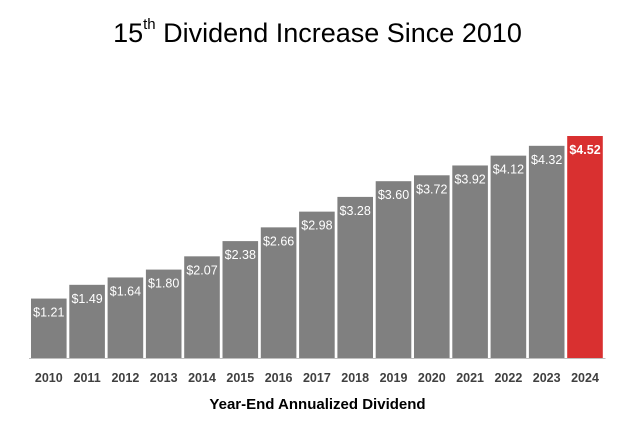 Image resolution: width=635 pixels, height=425 pixels. What do you see at coordinates (508, 170) in the screenshot?
I see `data-label-2022: $4.12` at bounding box center [508, 170].